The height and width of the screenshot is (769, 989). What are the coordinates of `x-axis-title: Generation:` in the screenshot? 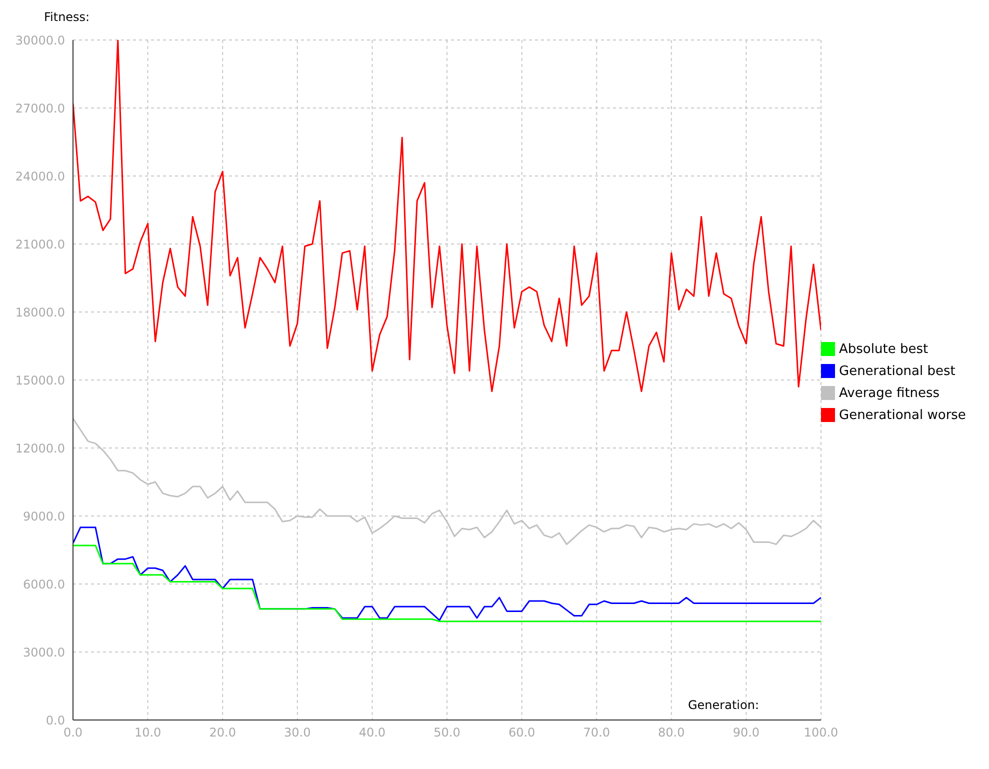 It's located at (723, 705).